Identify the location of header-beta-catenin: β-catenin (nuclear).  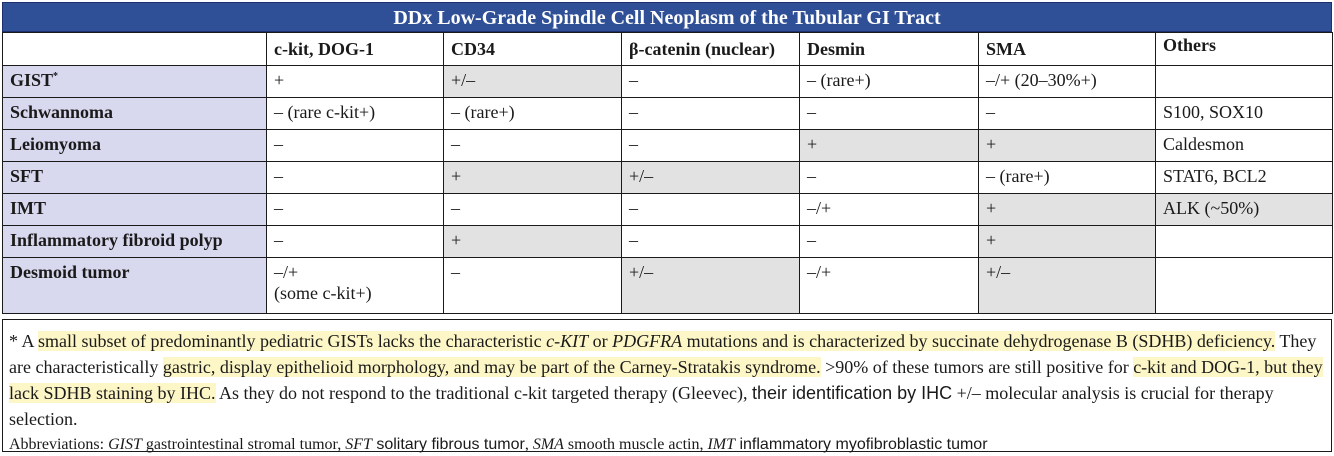
(710, 49).